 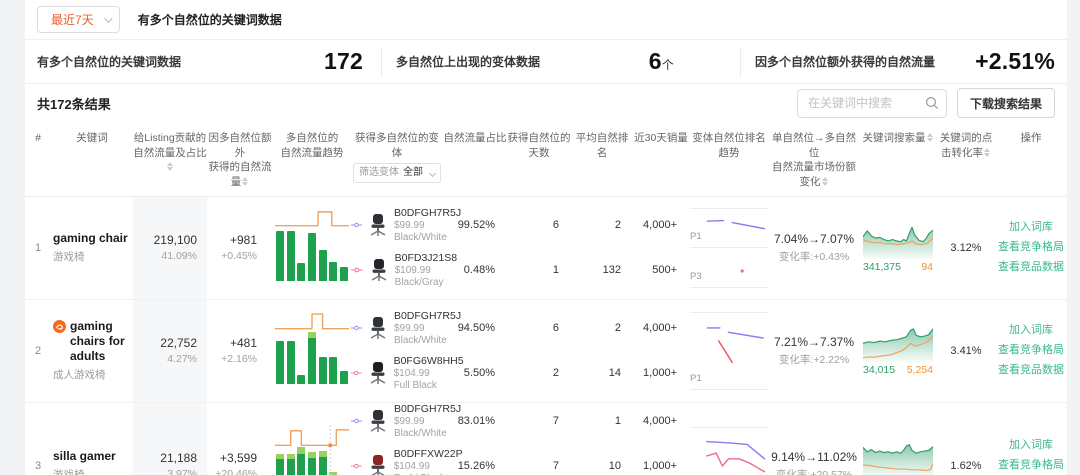 I want to click on col-header-share: 自然流量占比, so click(x=475, y=138).